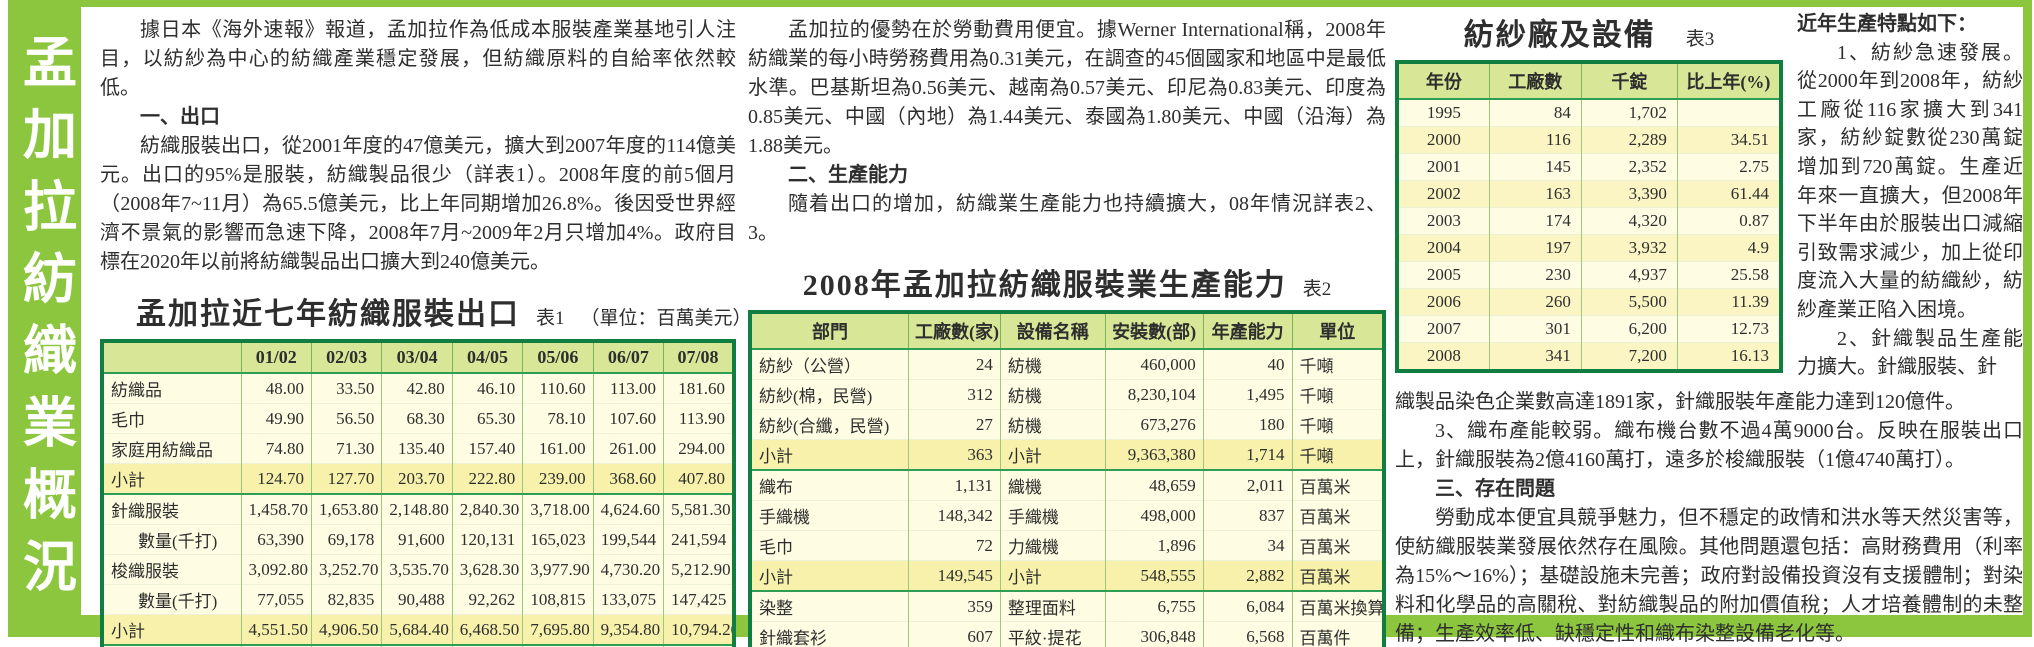 This screenshot has height=647, width=2034. I want to click on row-label: 小計, so click(829, 575).